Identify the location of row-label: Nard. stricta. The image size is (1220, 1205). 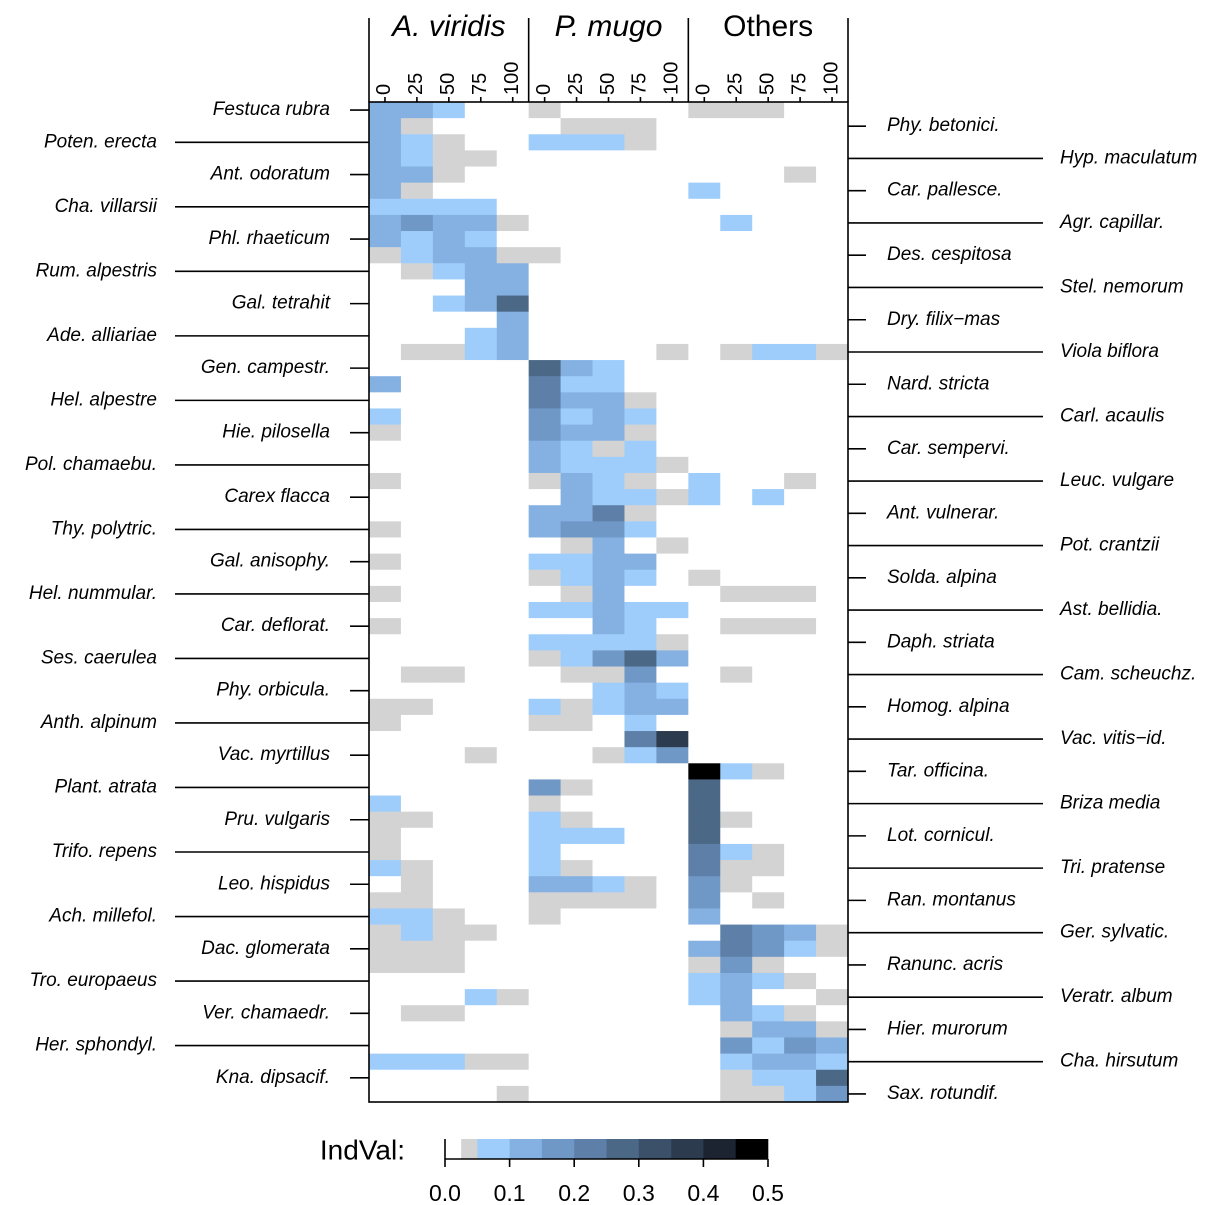
(938, 383).